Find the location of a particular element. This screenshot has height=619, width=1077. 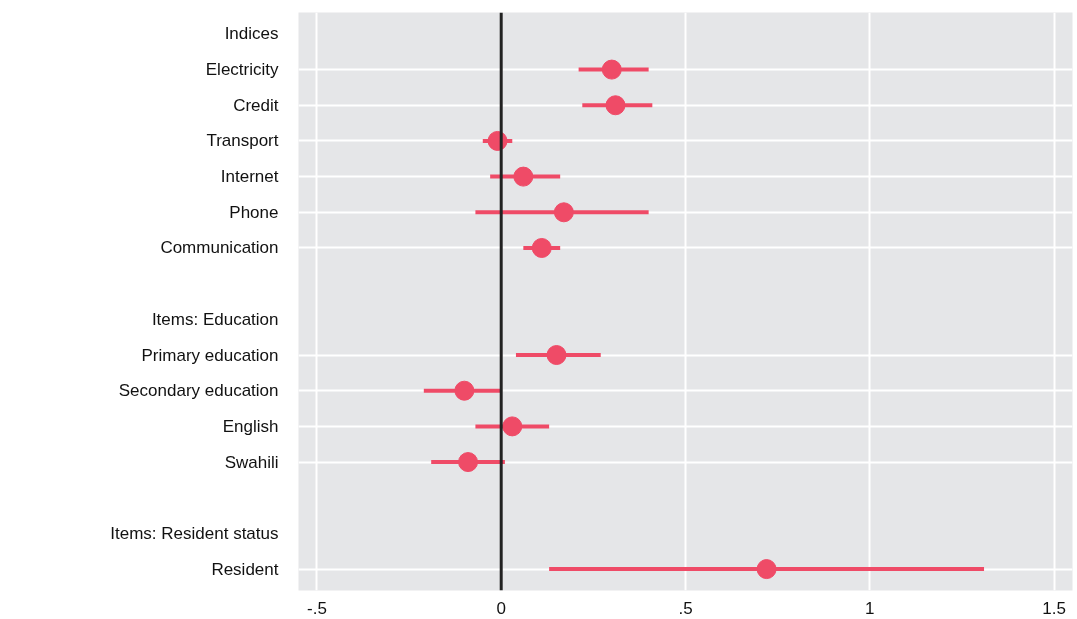

y-tick-label: English is located at coordinates (250, 426).